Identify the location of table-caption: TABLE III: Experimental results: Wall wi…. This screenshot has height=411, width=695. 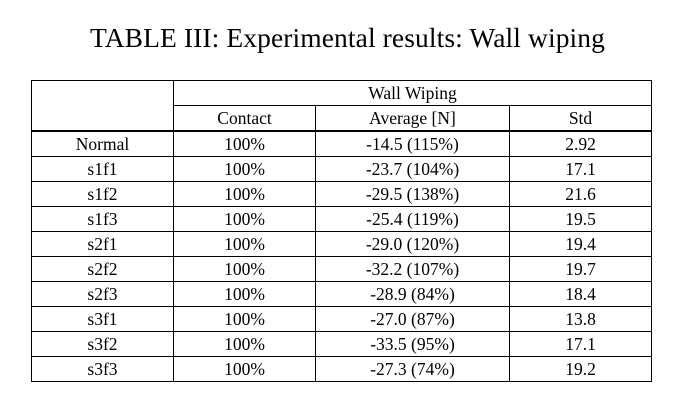
(347, 37).